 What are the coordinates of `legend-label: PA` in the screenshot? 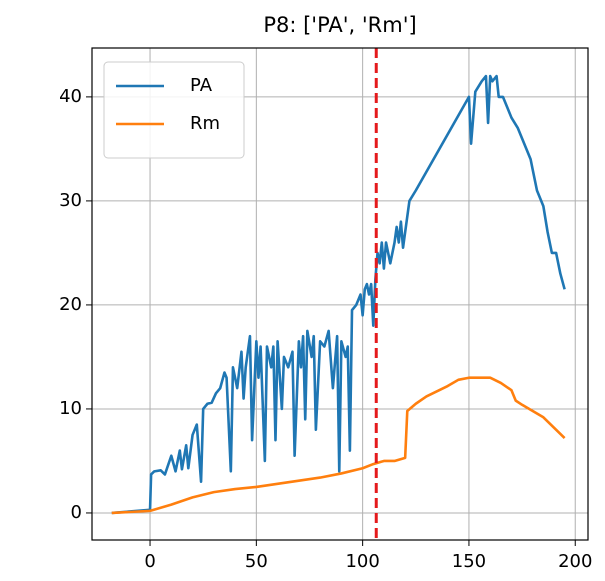 It's located at (201, 85).